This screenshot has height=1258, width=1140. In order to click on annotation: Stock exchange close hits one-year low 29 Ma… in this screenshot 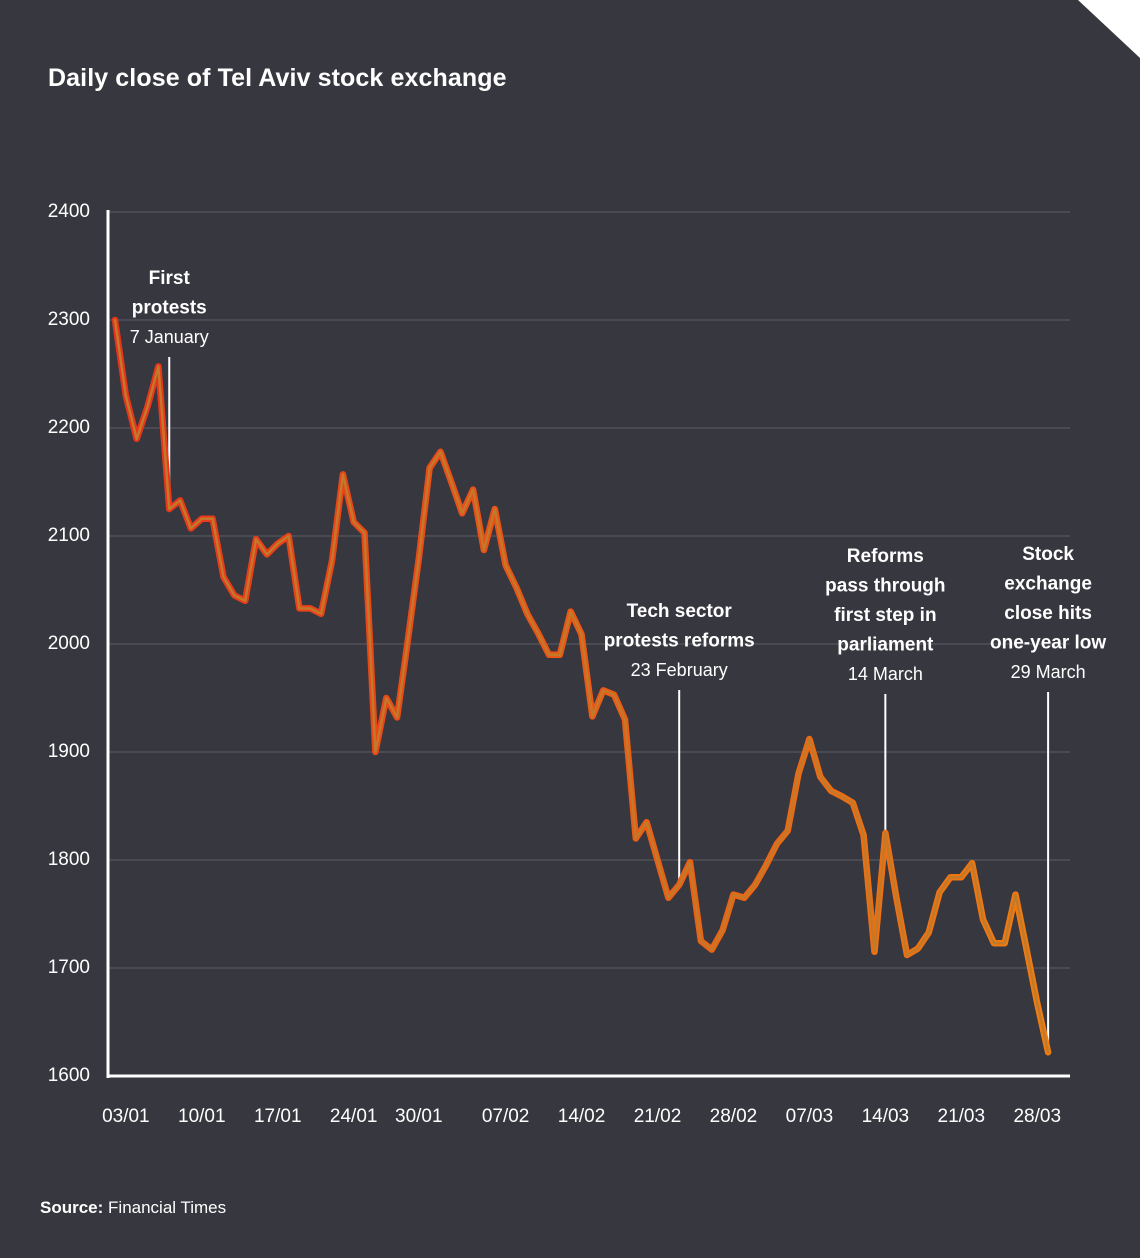, I will do `click(1048, 797)`.